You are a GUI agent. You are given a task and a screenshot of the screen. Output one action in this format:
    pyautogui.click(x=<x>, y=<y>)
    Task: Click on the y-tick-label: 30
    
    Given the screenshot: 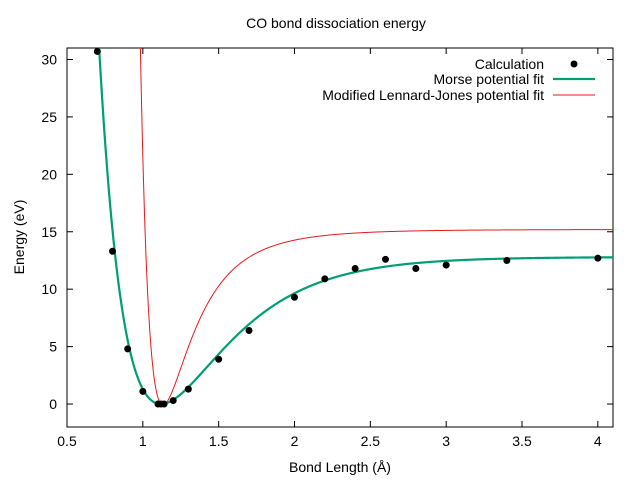 What is the action you would take?
    pyautogui.click(x=49, y=59)
    